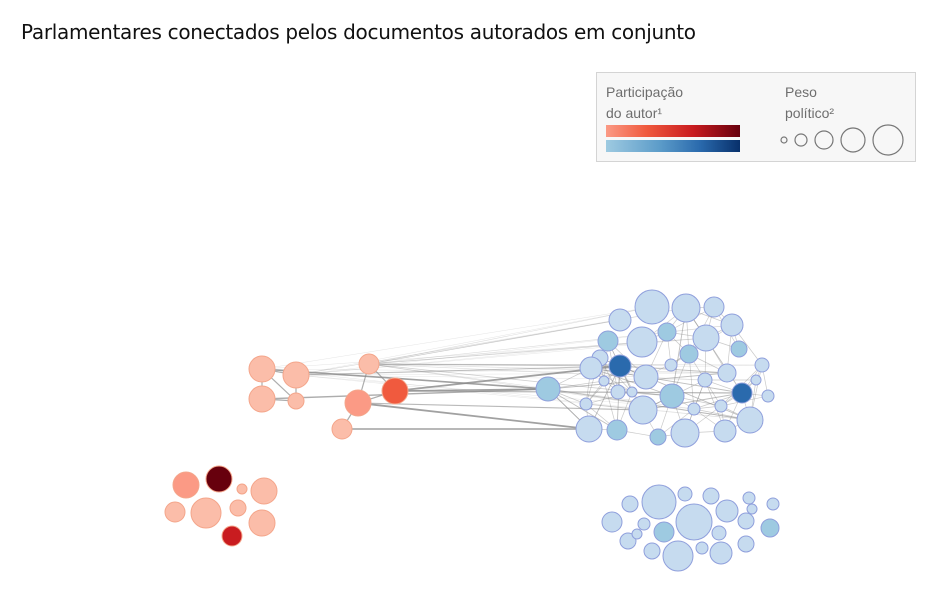 The image size is (948, 605). I want to click on legend-red-gradient, so click(673, 131).